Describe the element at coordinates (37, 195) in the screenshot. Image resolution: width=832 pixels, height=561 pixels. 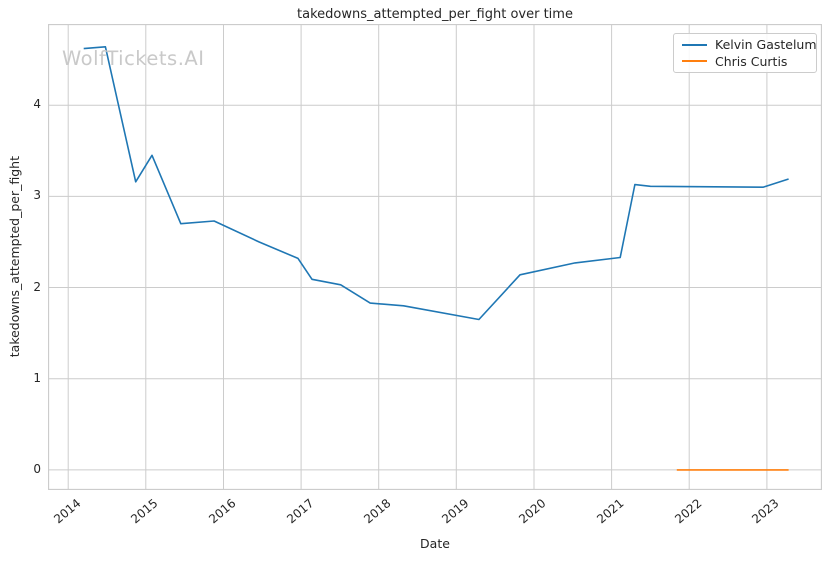
I see `y-tick-label: 3` at that location.